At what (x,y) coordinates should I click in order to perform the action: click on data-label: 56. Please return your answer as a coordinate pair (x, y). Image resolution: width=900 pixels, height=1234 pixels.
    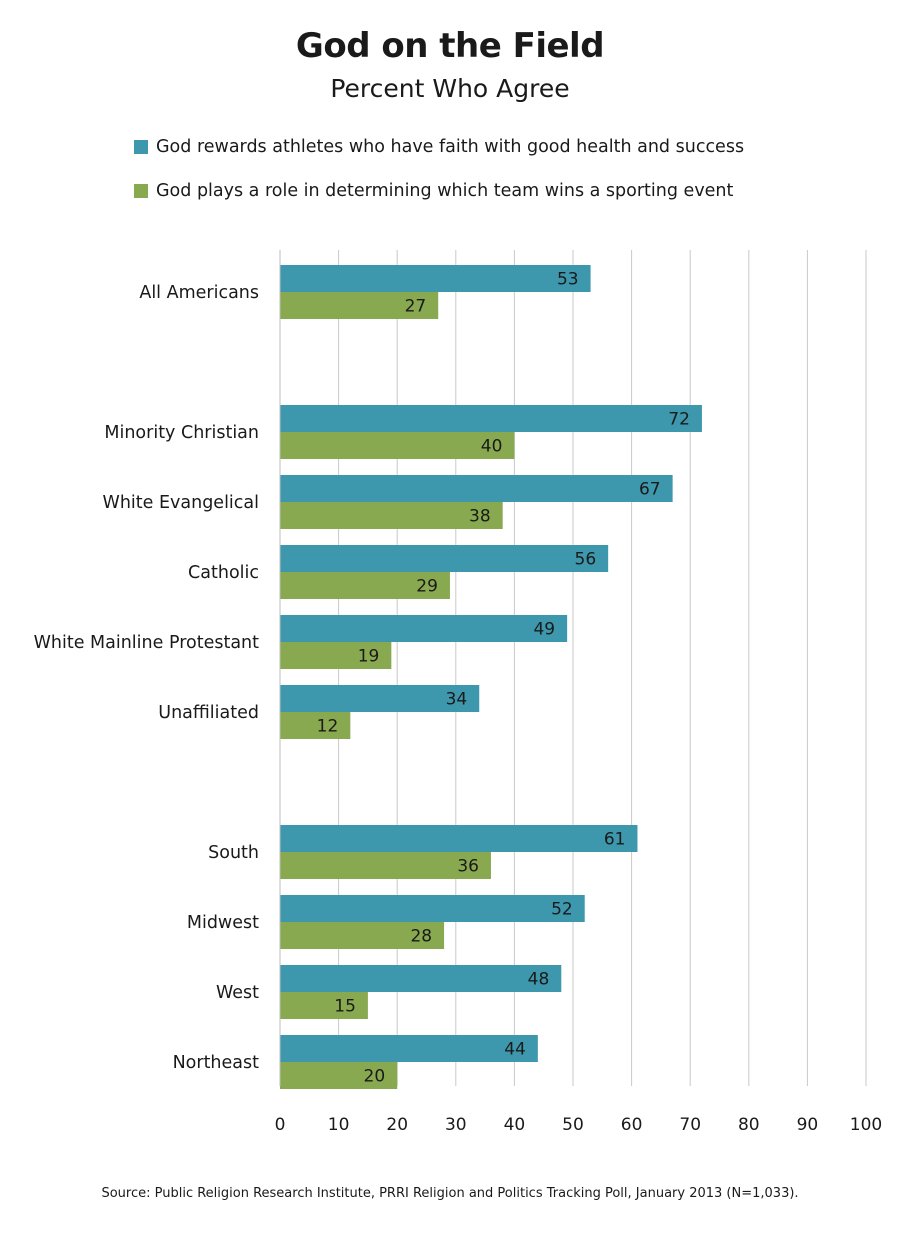
    Looking at the image, I should click on (586, 560).